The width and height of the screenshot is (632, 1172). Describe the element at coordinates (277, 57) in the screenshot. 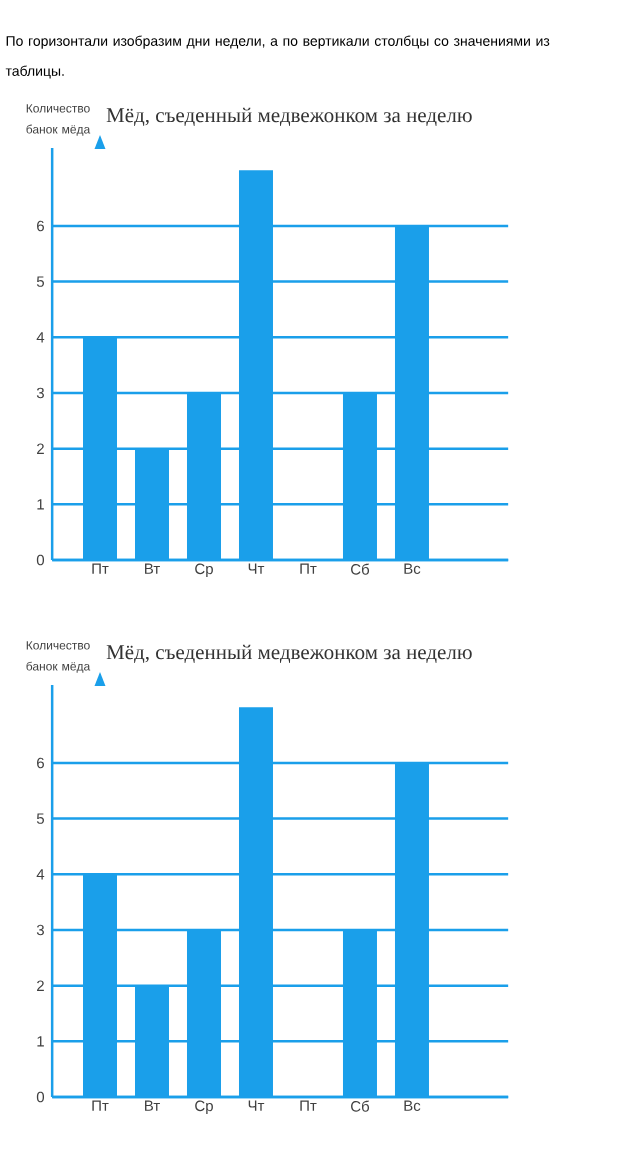

I see `text: По горизонтали изобразим дни недели, а по вертикали столбцы со значениями из таблицы.` at that location.